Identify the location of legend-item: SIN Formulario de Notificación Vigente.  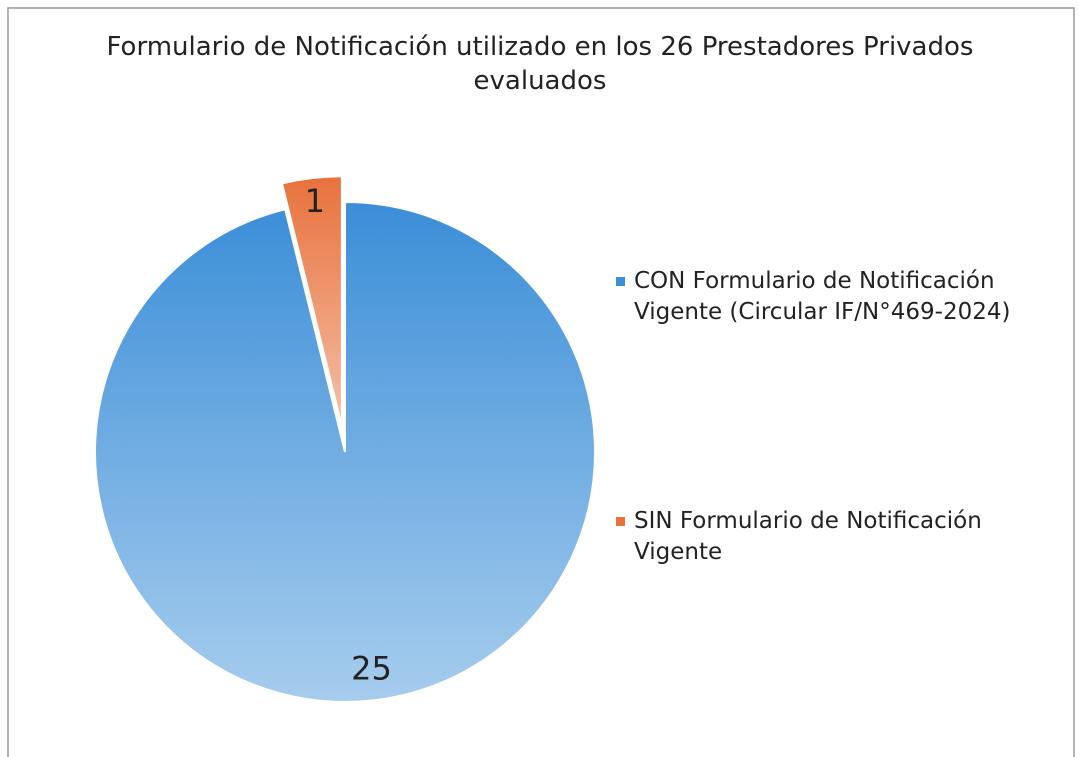
(841, 537).